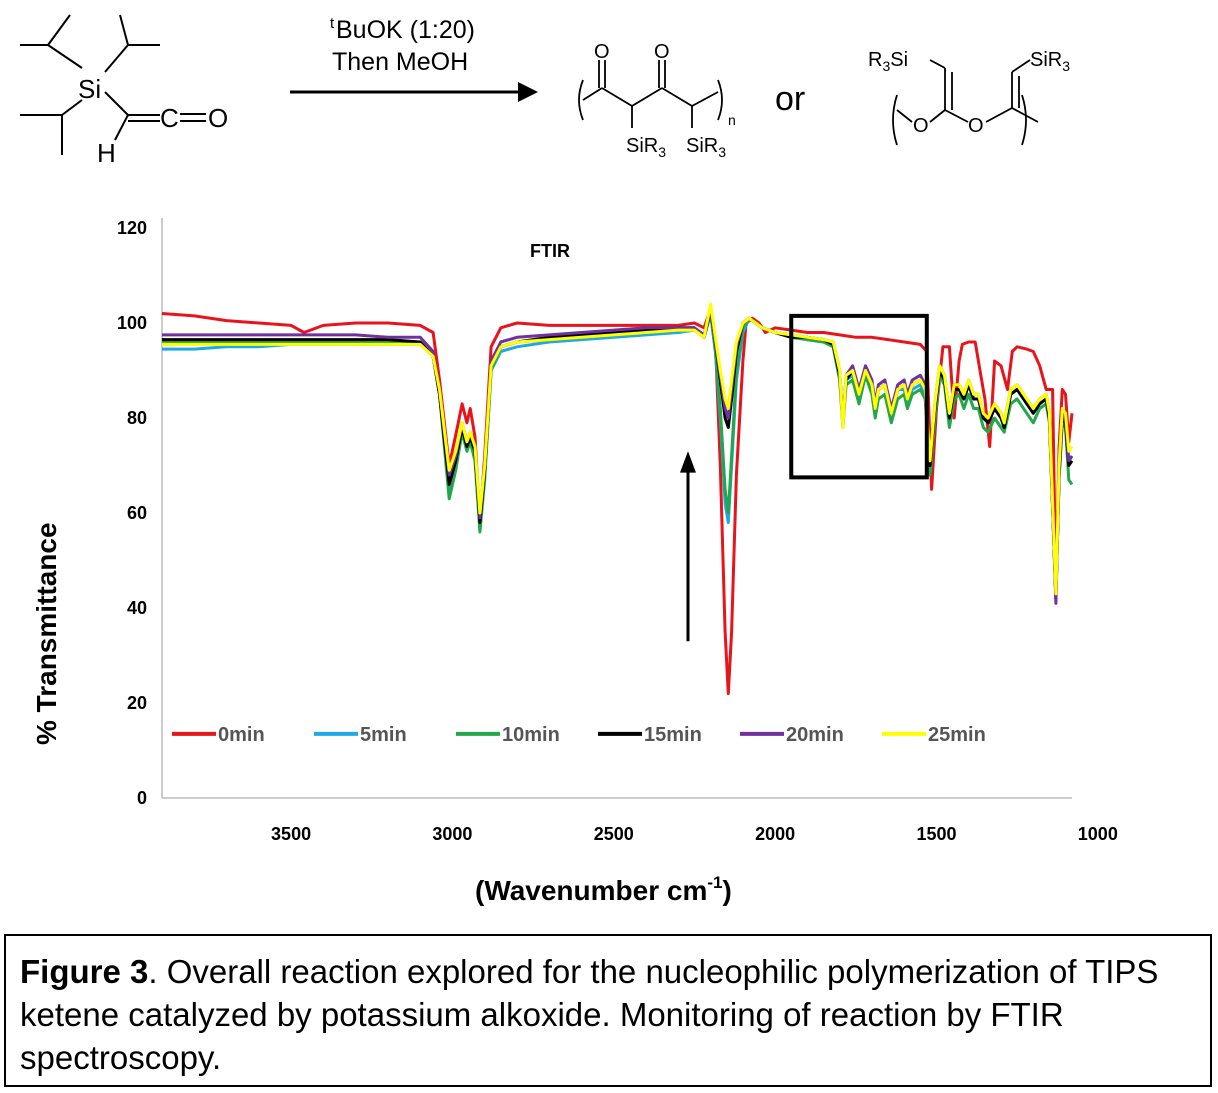 This screenshot has width=1218, height=1093. Describe the element at coordinates (169, 118) in the screenshot. I see `ketene-carbon-label: C` at that location.